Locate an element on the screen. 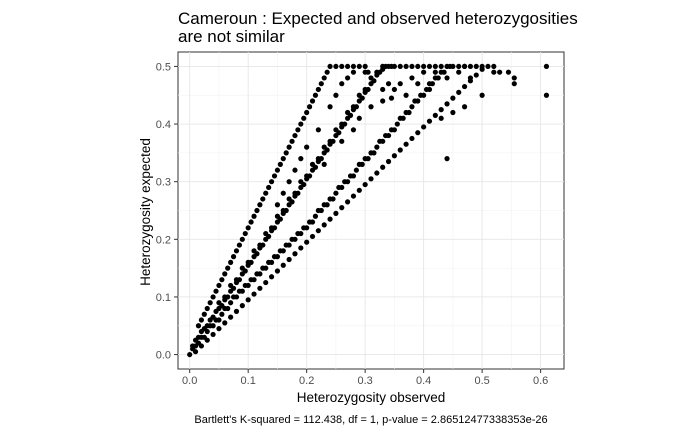 This screenshot has height=432, width=700. y-axis: 0.0 0.1 0.2 0.3 0.4 0.5 is located at coordinates (167, 211).